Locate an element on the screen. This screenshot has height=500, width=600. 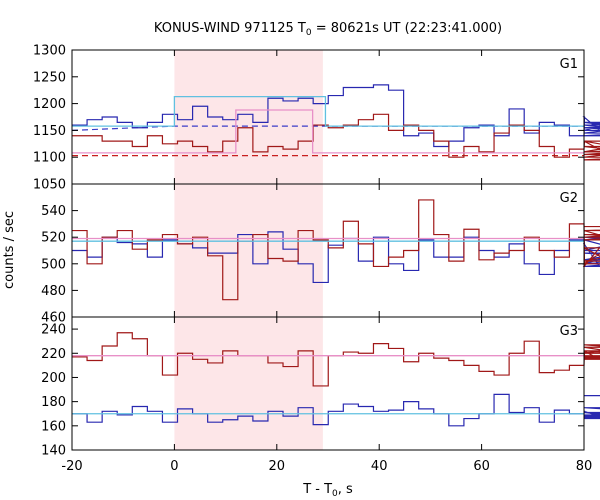
y-tick-label: 540 is located at coordinates (53, 211).